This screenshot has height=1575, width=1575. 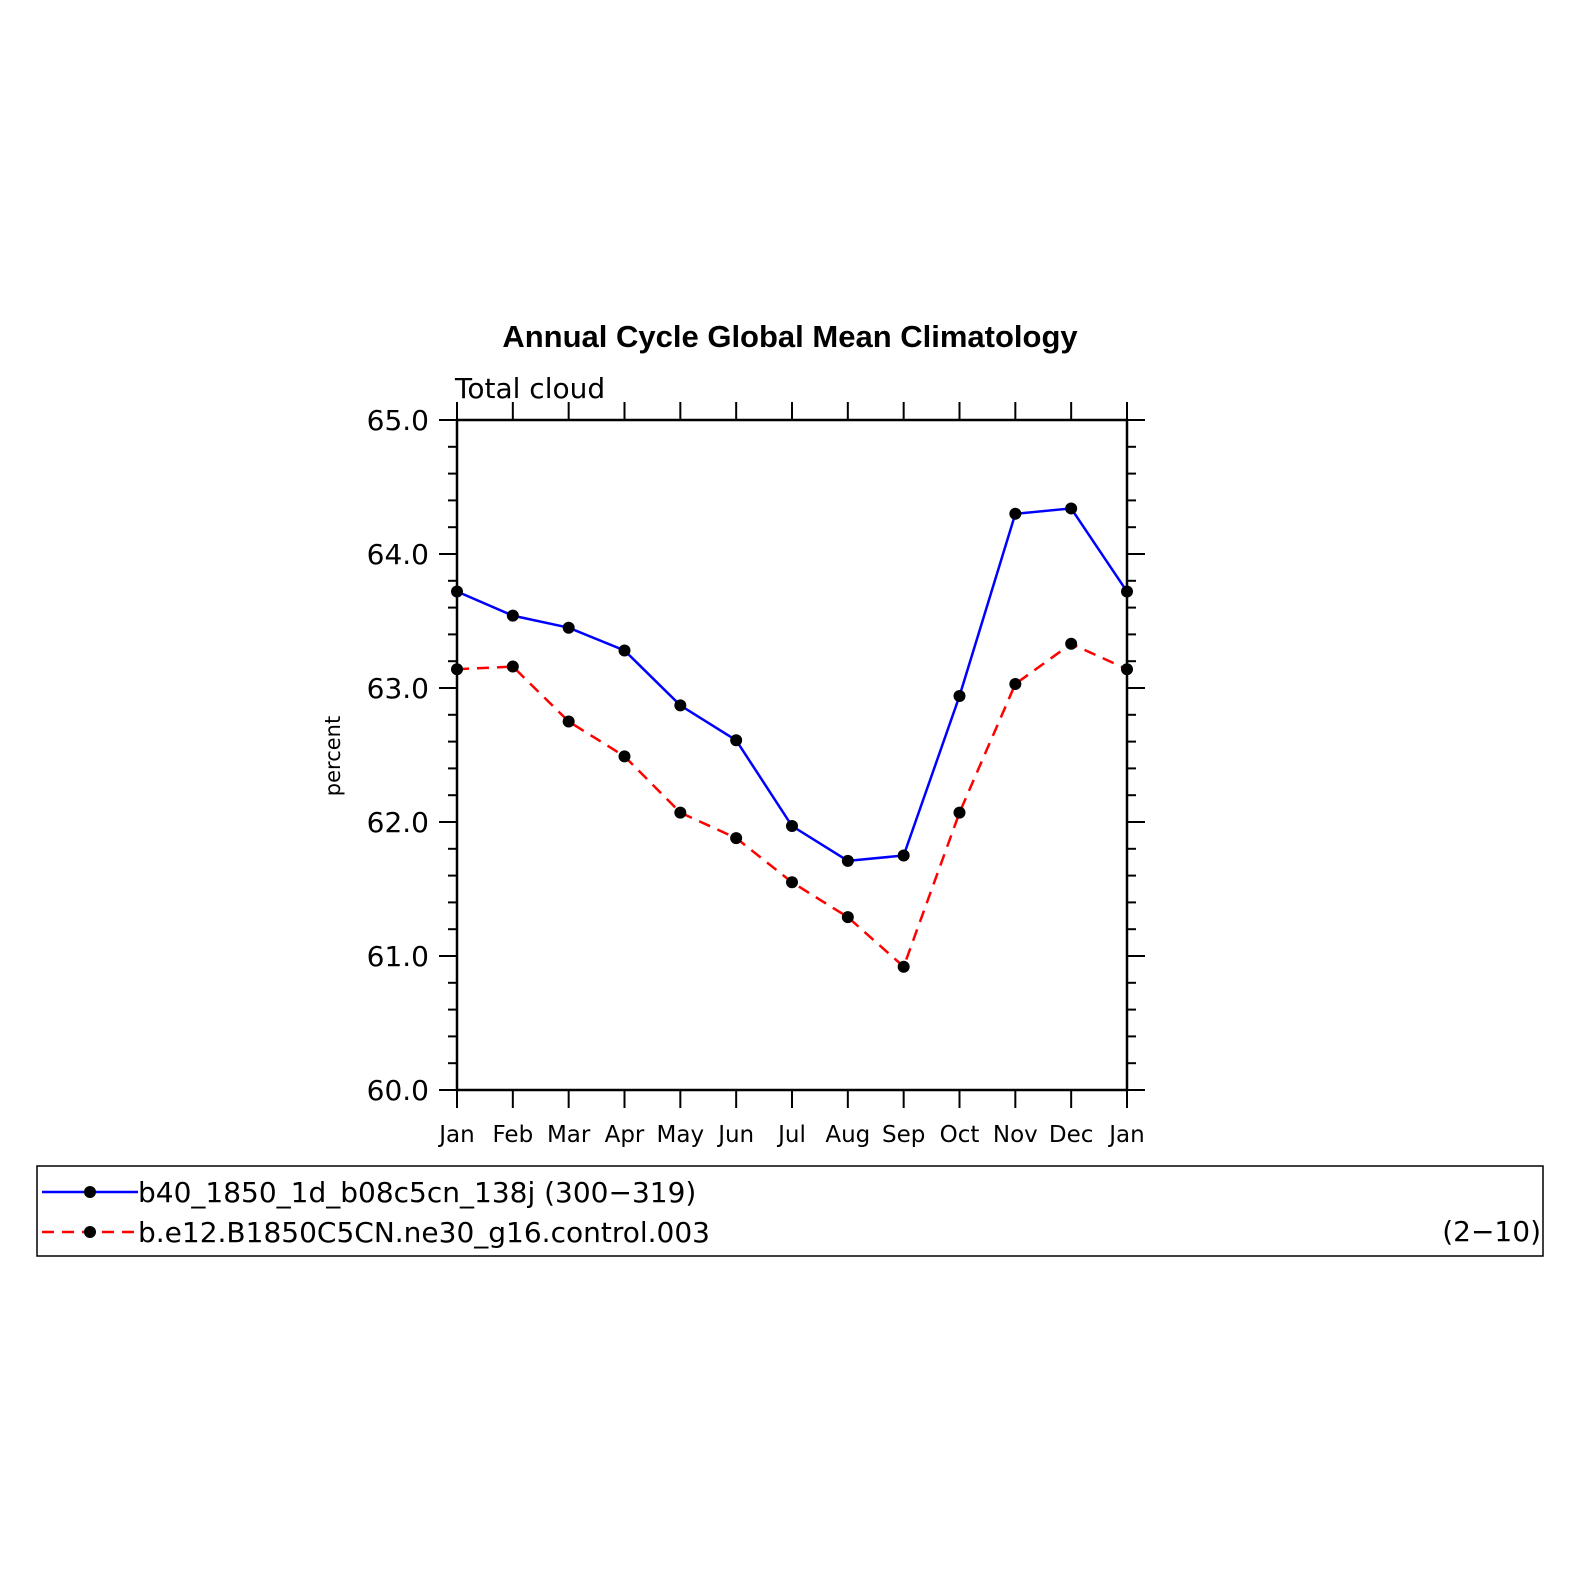 What do you see at coordinates (681, 1135) in the screenshot?
I see `x-tick-label: May` at bounding box center [681, 1135].